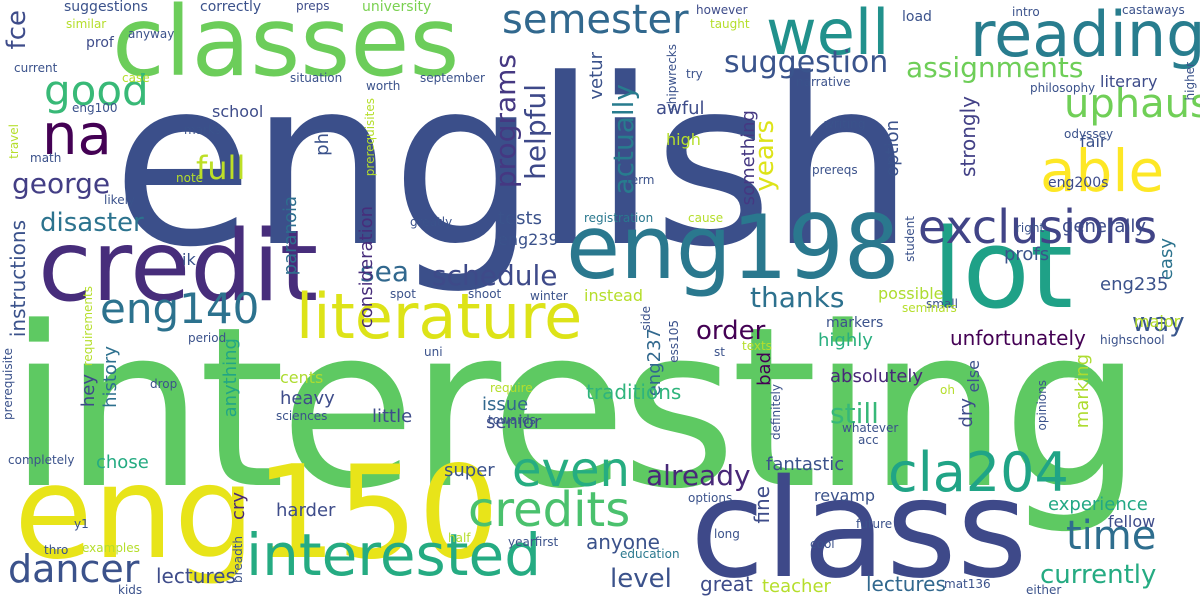  I want to click on word-mat136: mat136, so click(967, 584).